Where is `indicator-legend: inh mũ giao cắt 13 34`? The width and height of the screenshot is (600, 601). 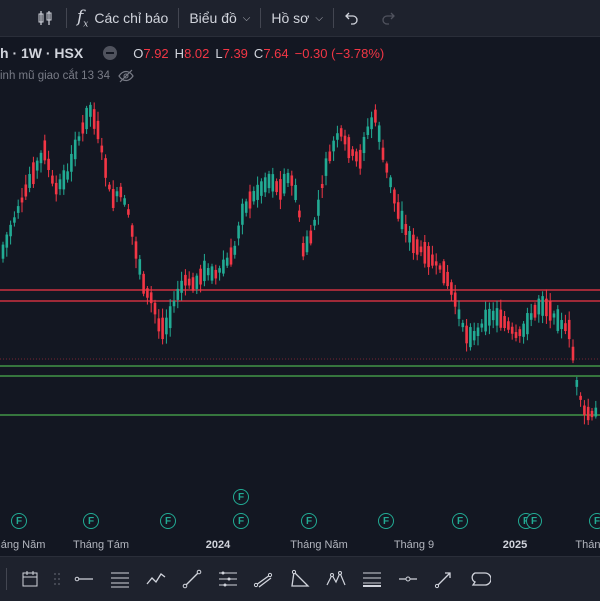
indicator-legend: inh mũ giao cắt 13 34 is located at coordinates (67, 76).